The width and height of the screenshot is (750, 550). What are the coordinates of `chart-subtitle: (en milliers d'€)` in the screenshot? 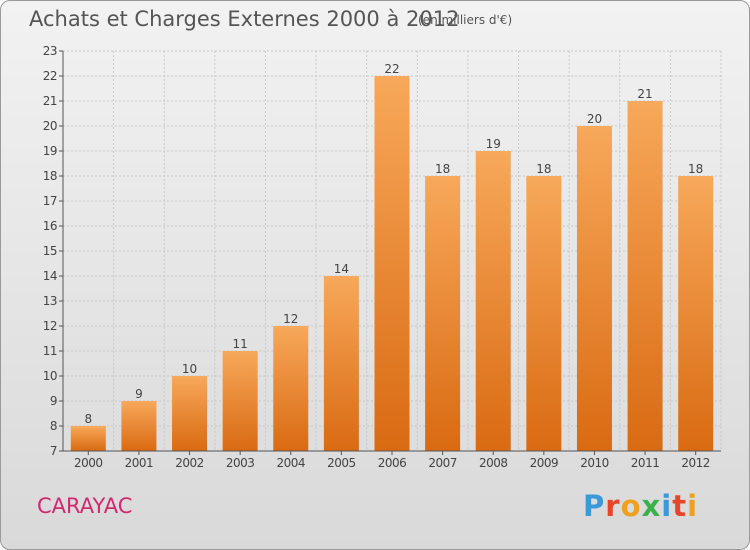 It's located at (465, 20).